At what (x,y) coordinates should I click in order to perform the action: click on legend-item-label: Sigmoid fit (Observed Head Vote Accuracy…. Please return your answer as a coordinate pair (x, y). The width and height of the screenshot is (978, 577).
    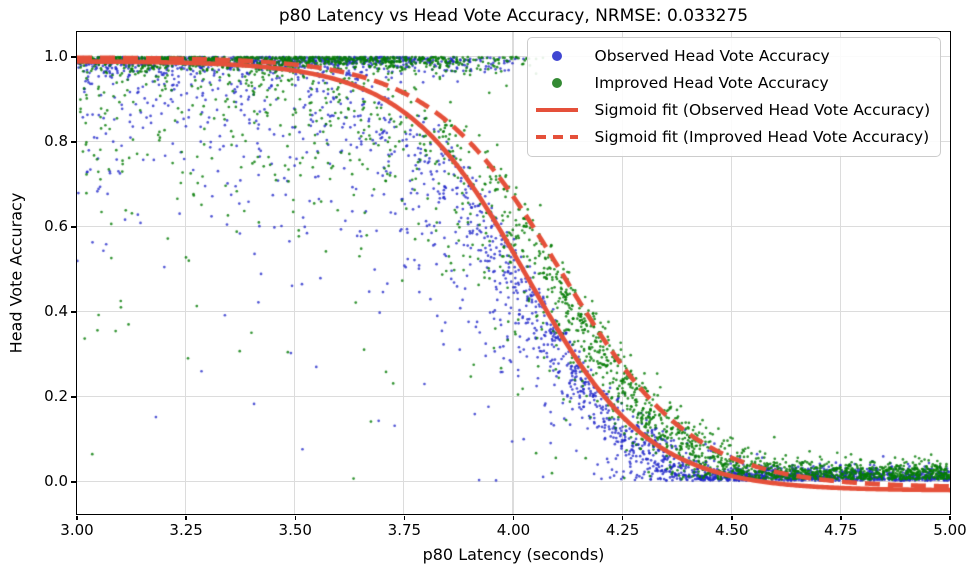
    Looking at the image, I should click on (762, 110).